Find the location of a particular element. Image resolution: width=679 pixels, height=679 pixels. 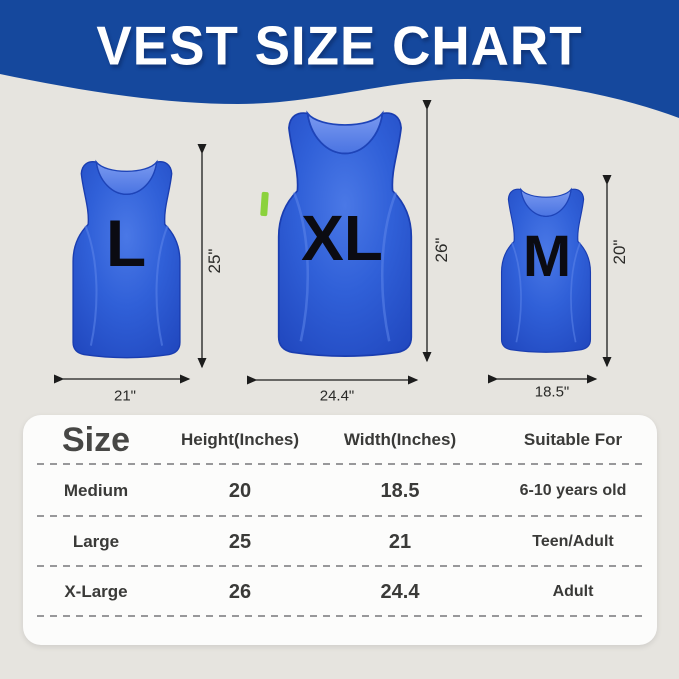

cell-size: X-Large is located at coordinates (96, 591).